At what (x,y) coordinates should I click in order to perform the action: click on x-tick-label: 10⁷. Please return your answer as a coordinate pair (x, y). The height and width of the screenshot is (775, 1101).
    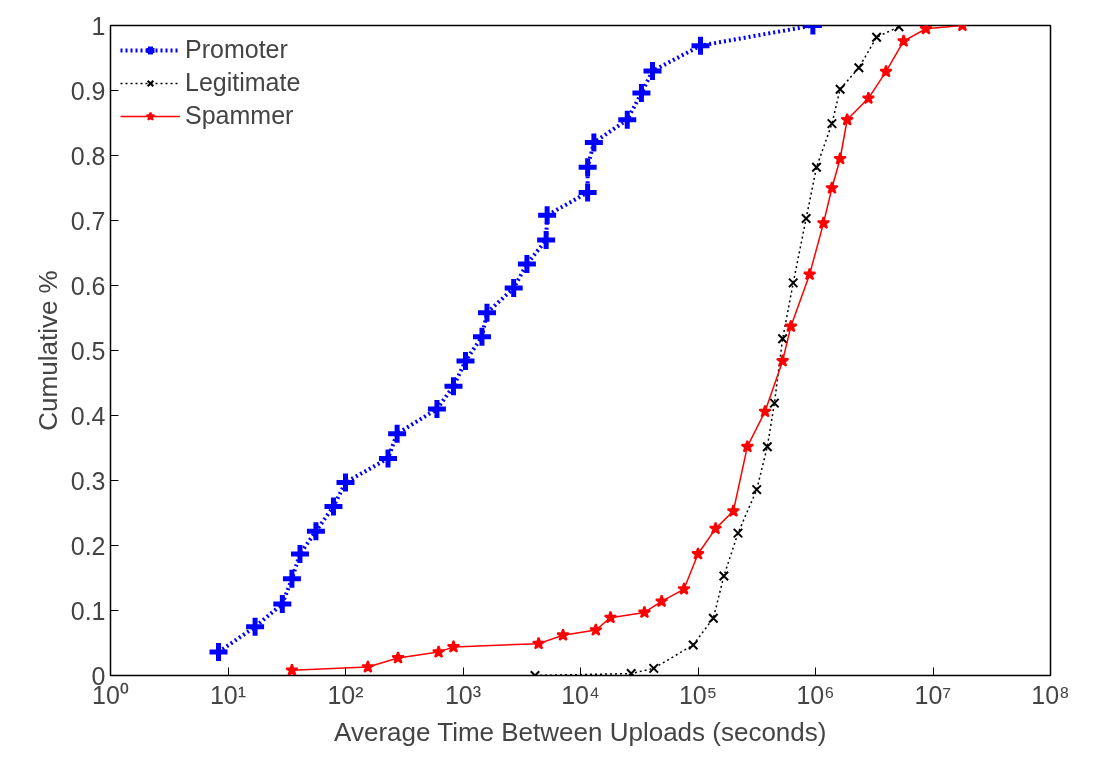
    Looking at the image, I should click on (933, 694).